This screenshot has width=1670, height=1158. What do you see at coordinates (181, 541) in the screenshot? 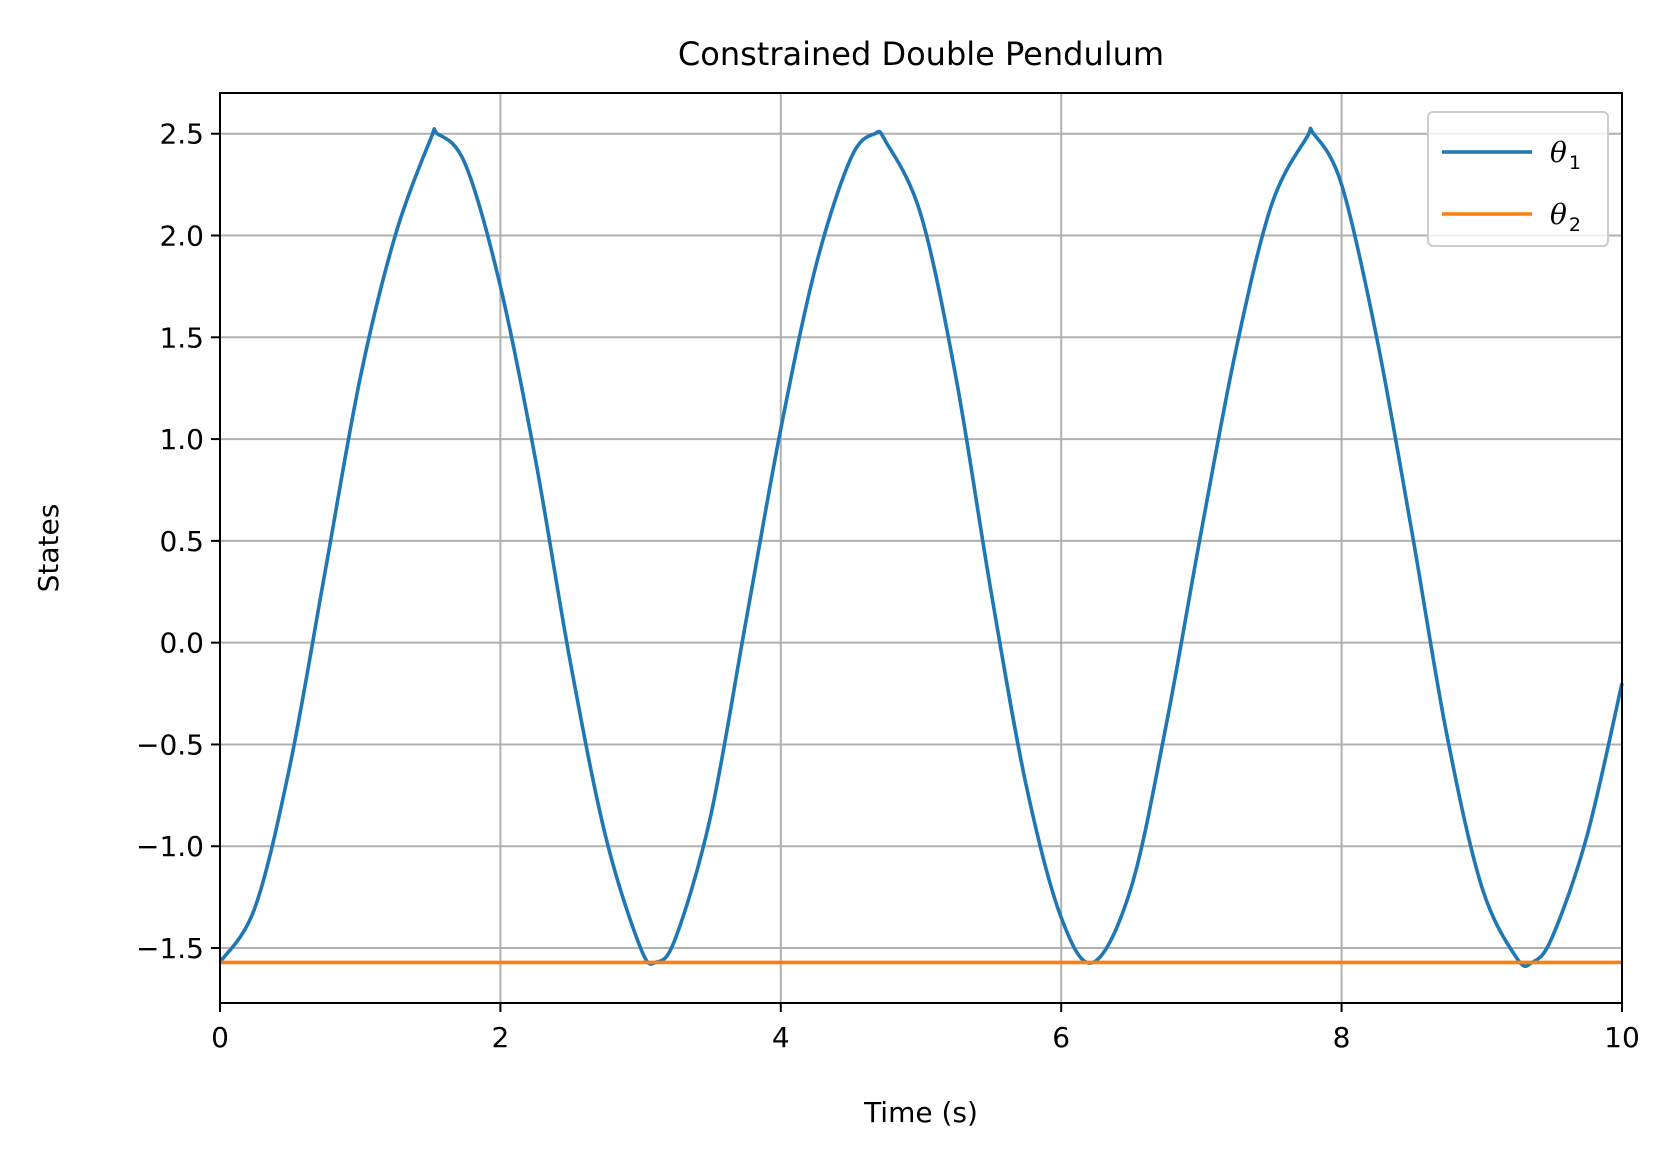
I see `y-tick-label: 0.5` at bounding box center [181, 541].